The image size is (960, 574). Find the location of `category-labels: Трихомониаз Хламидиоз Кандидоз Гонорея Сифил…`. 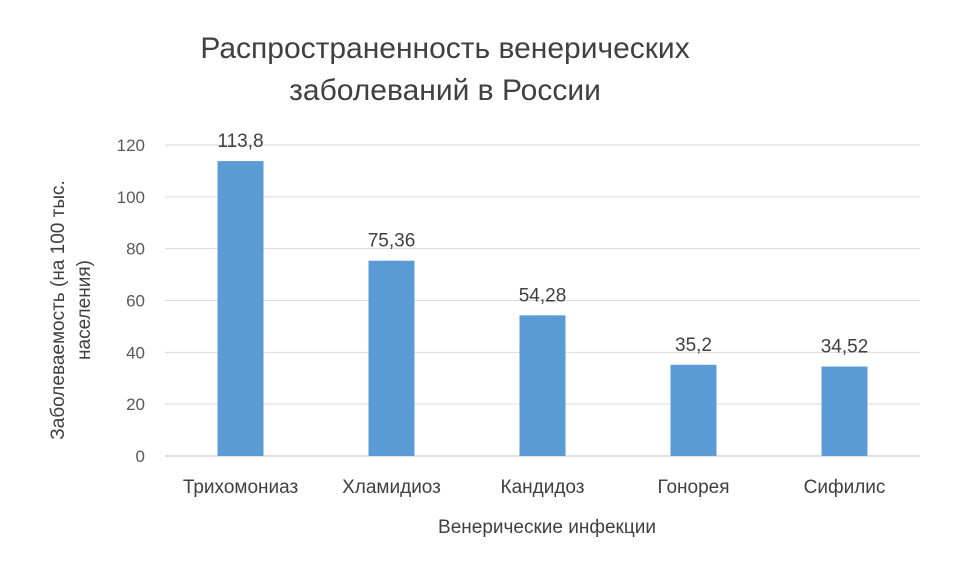

category-labels: Трихомониаз Хламидиоз Кандидоз Гонорея Сифил… is located at coordinates (534, 487).